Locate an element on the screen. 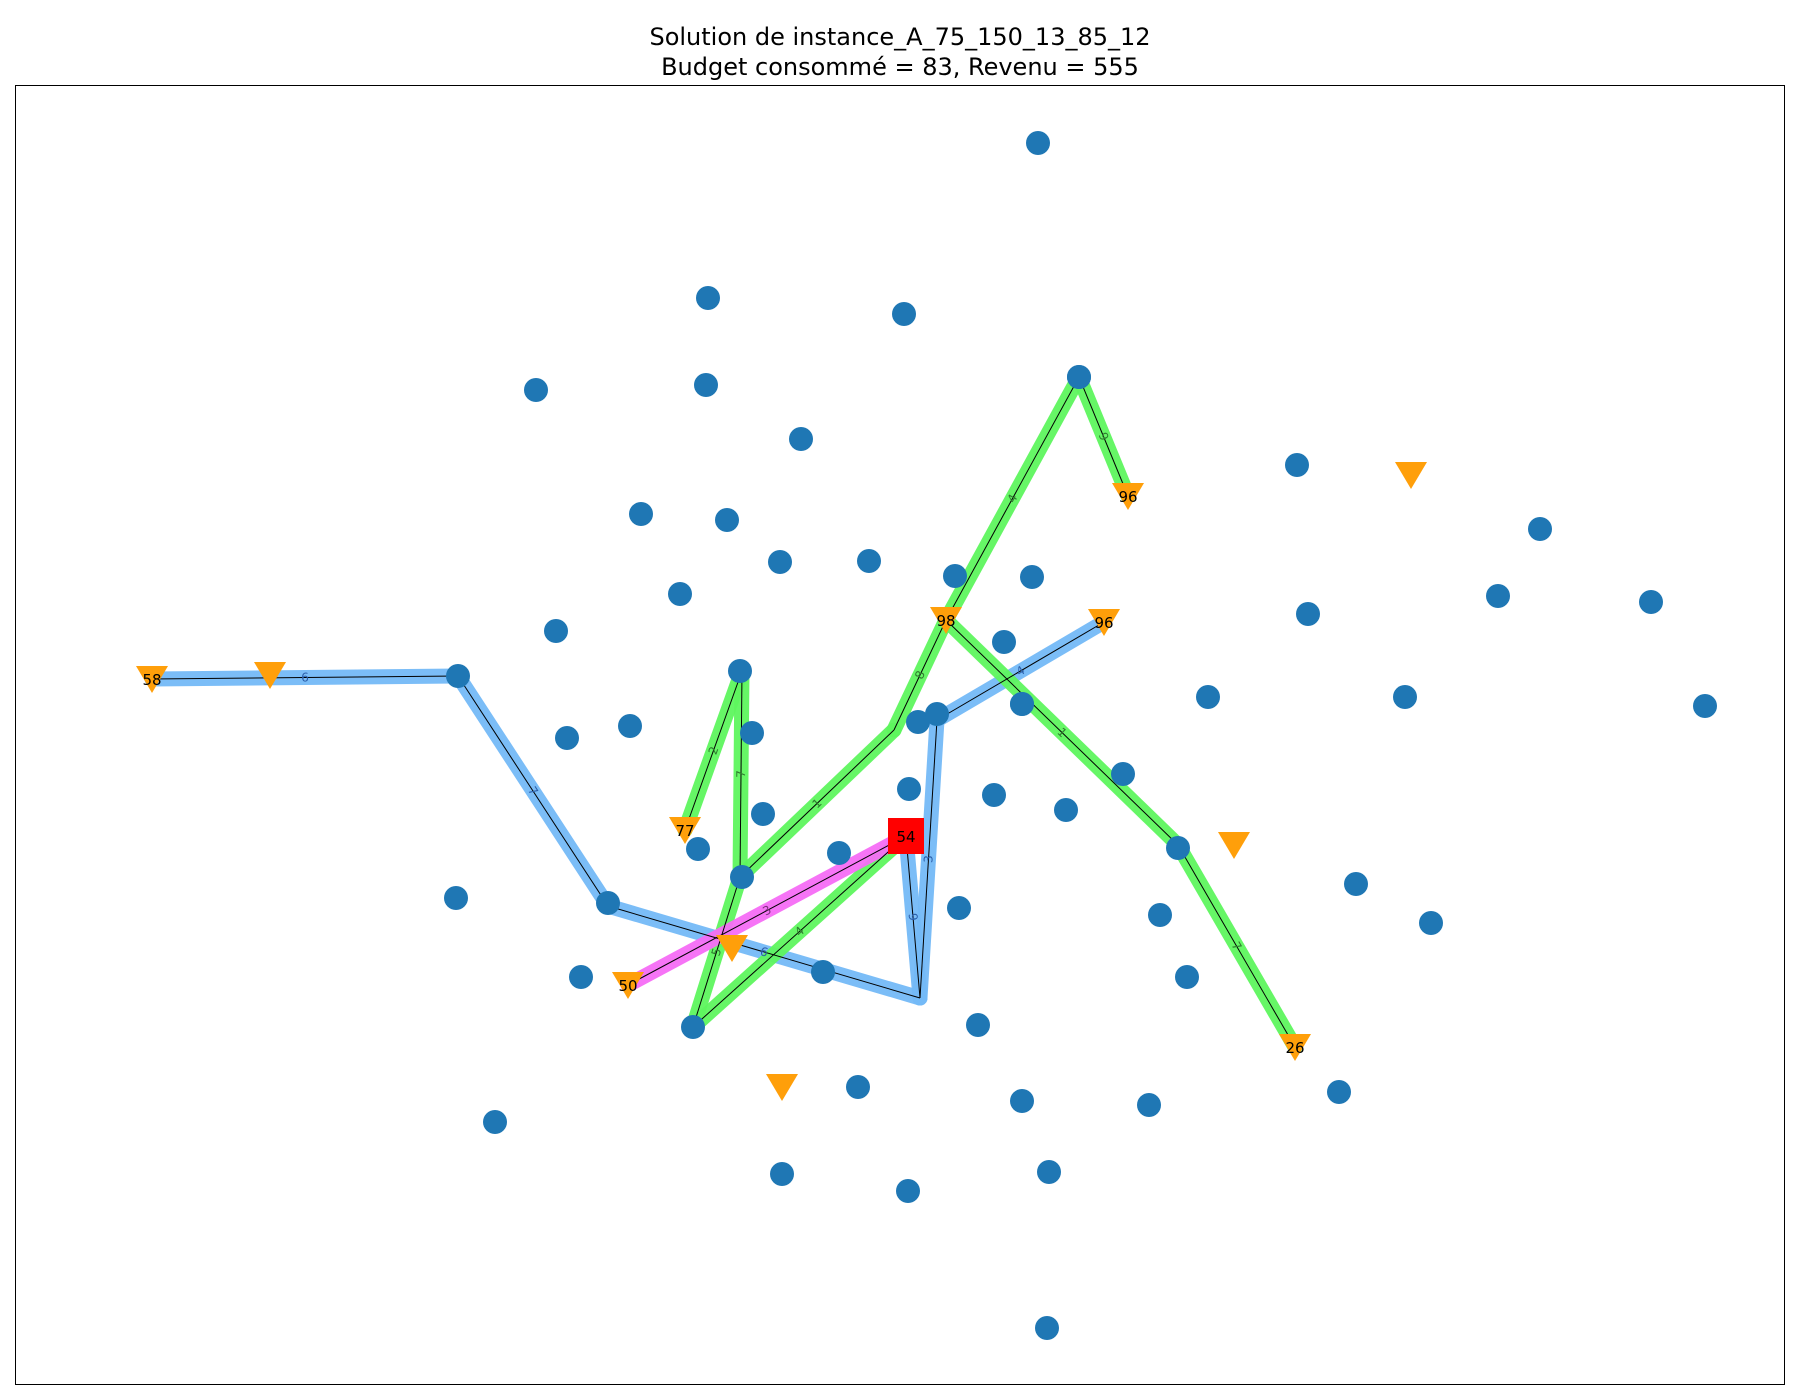 The height and width of the screenshot is (1400, 1800). depot-node is located at coordinates (906, 836).